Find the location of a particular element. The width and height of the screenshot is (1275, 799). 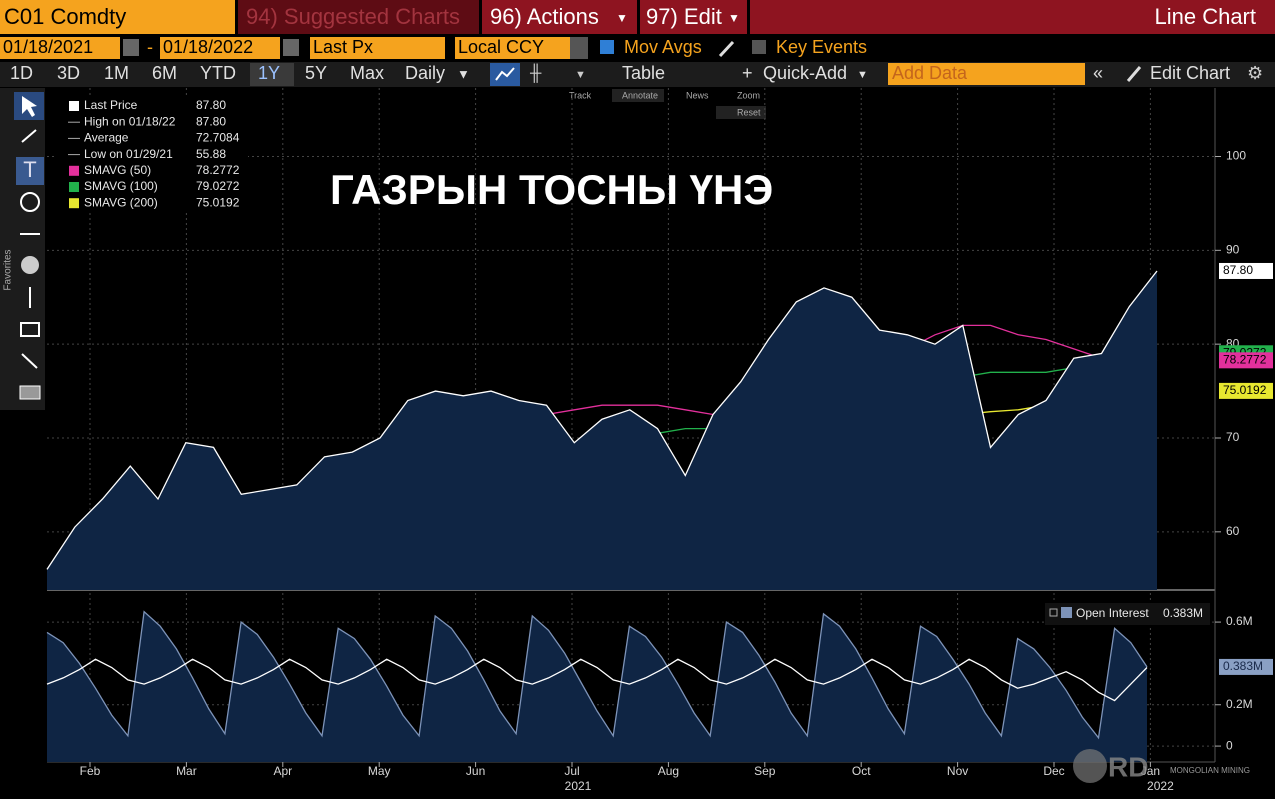

ticker-box is located at coordinates (117, 17).